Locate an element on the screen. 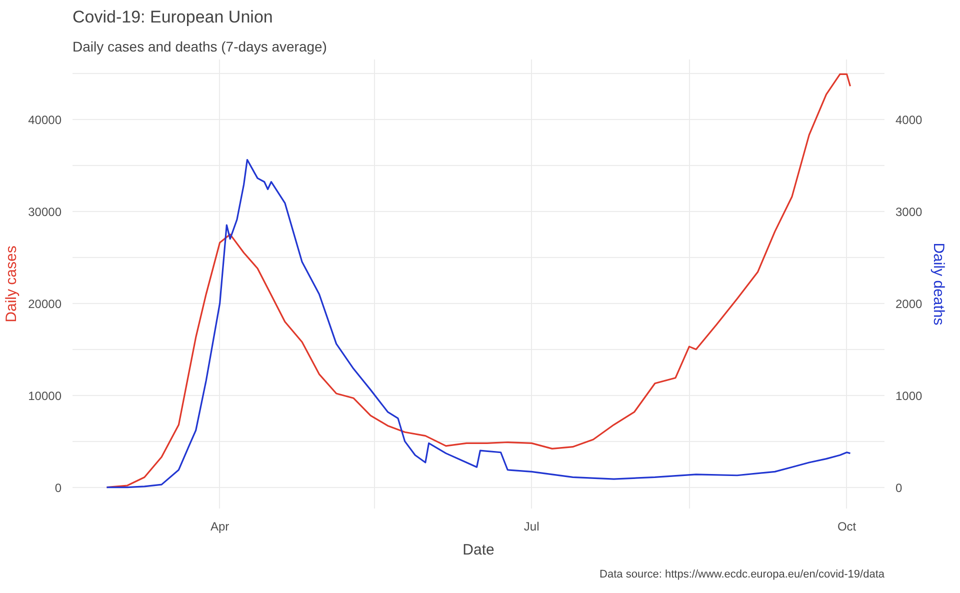  y-tick-label: 0 is located at coordinates (58, 487).